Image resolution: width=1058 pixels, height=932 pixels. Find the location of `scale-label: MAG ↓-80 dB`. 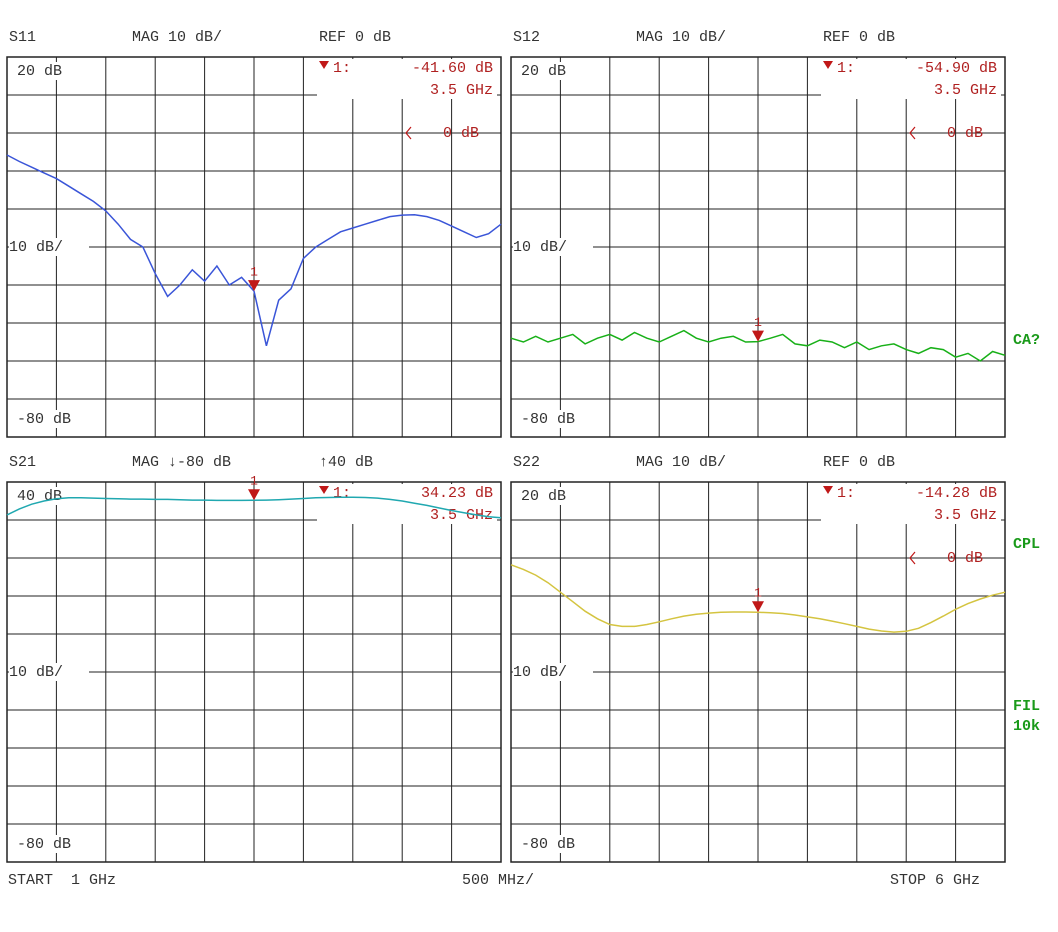

scale-label: MAG ↓-80 dB is located at coordinates (181, 462).